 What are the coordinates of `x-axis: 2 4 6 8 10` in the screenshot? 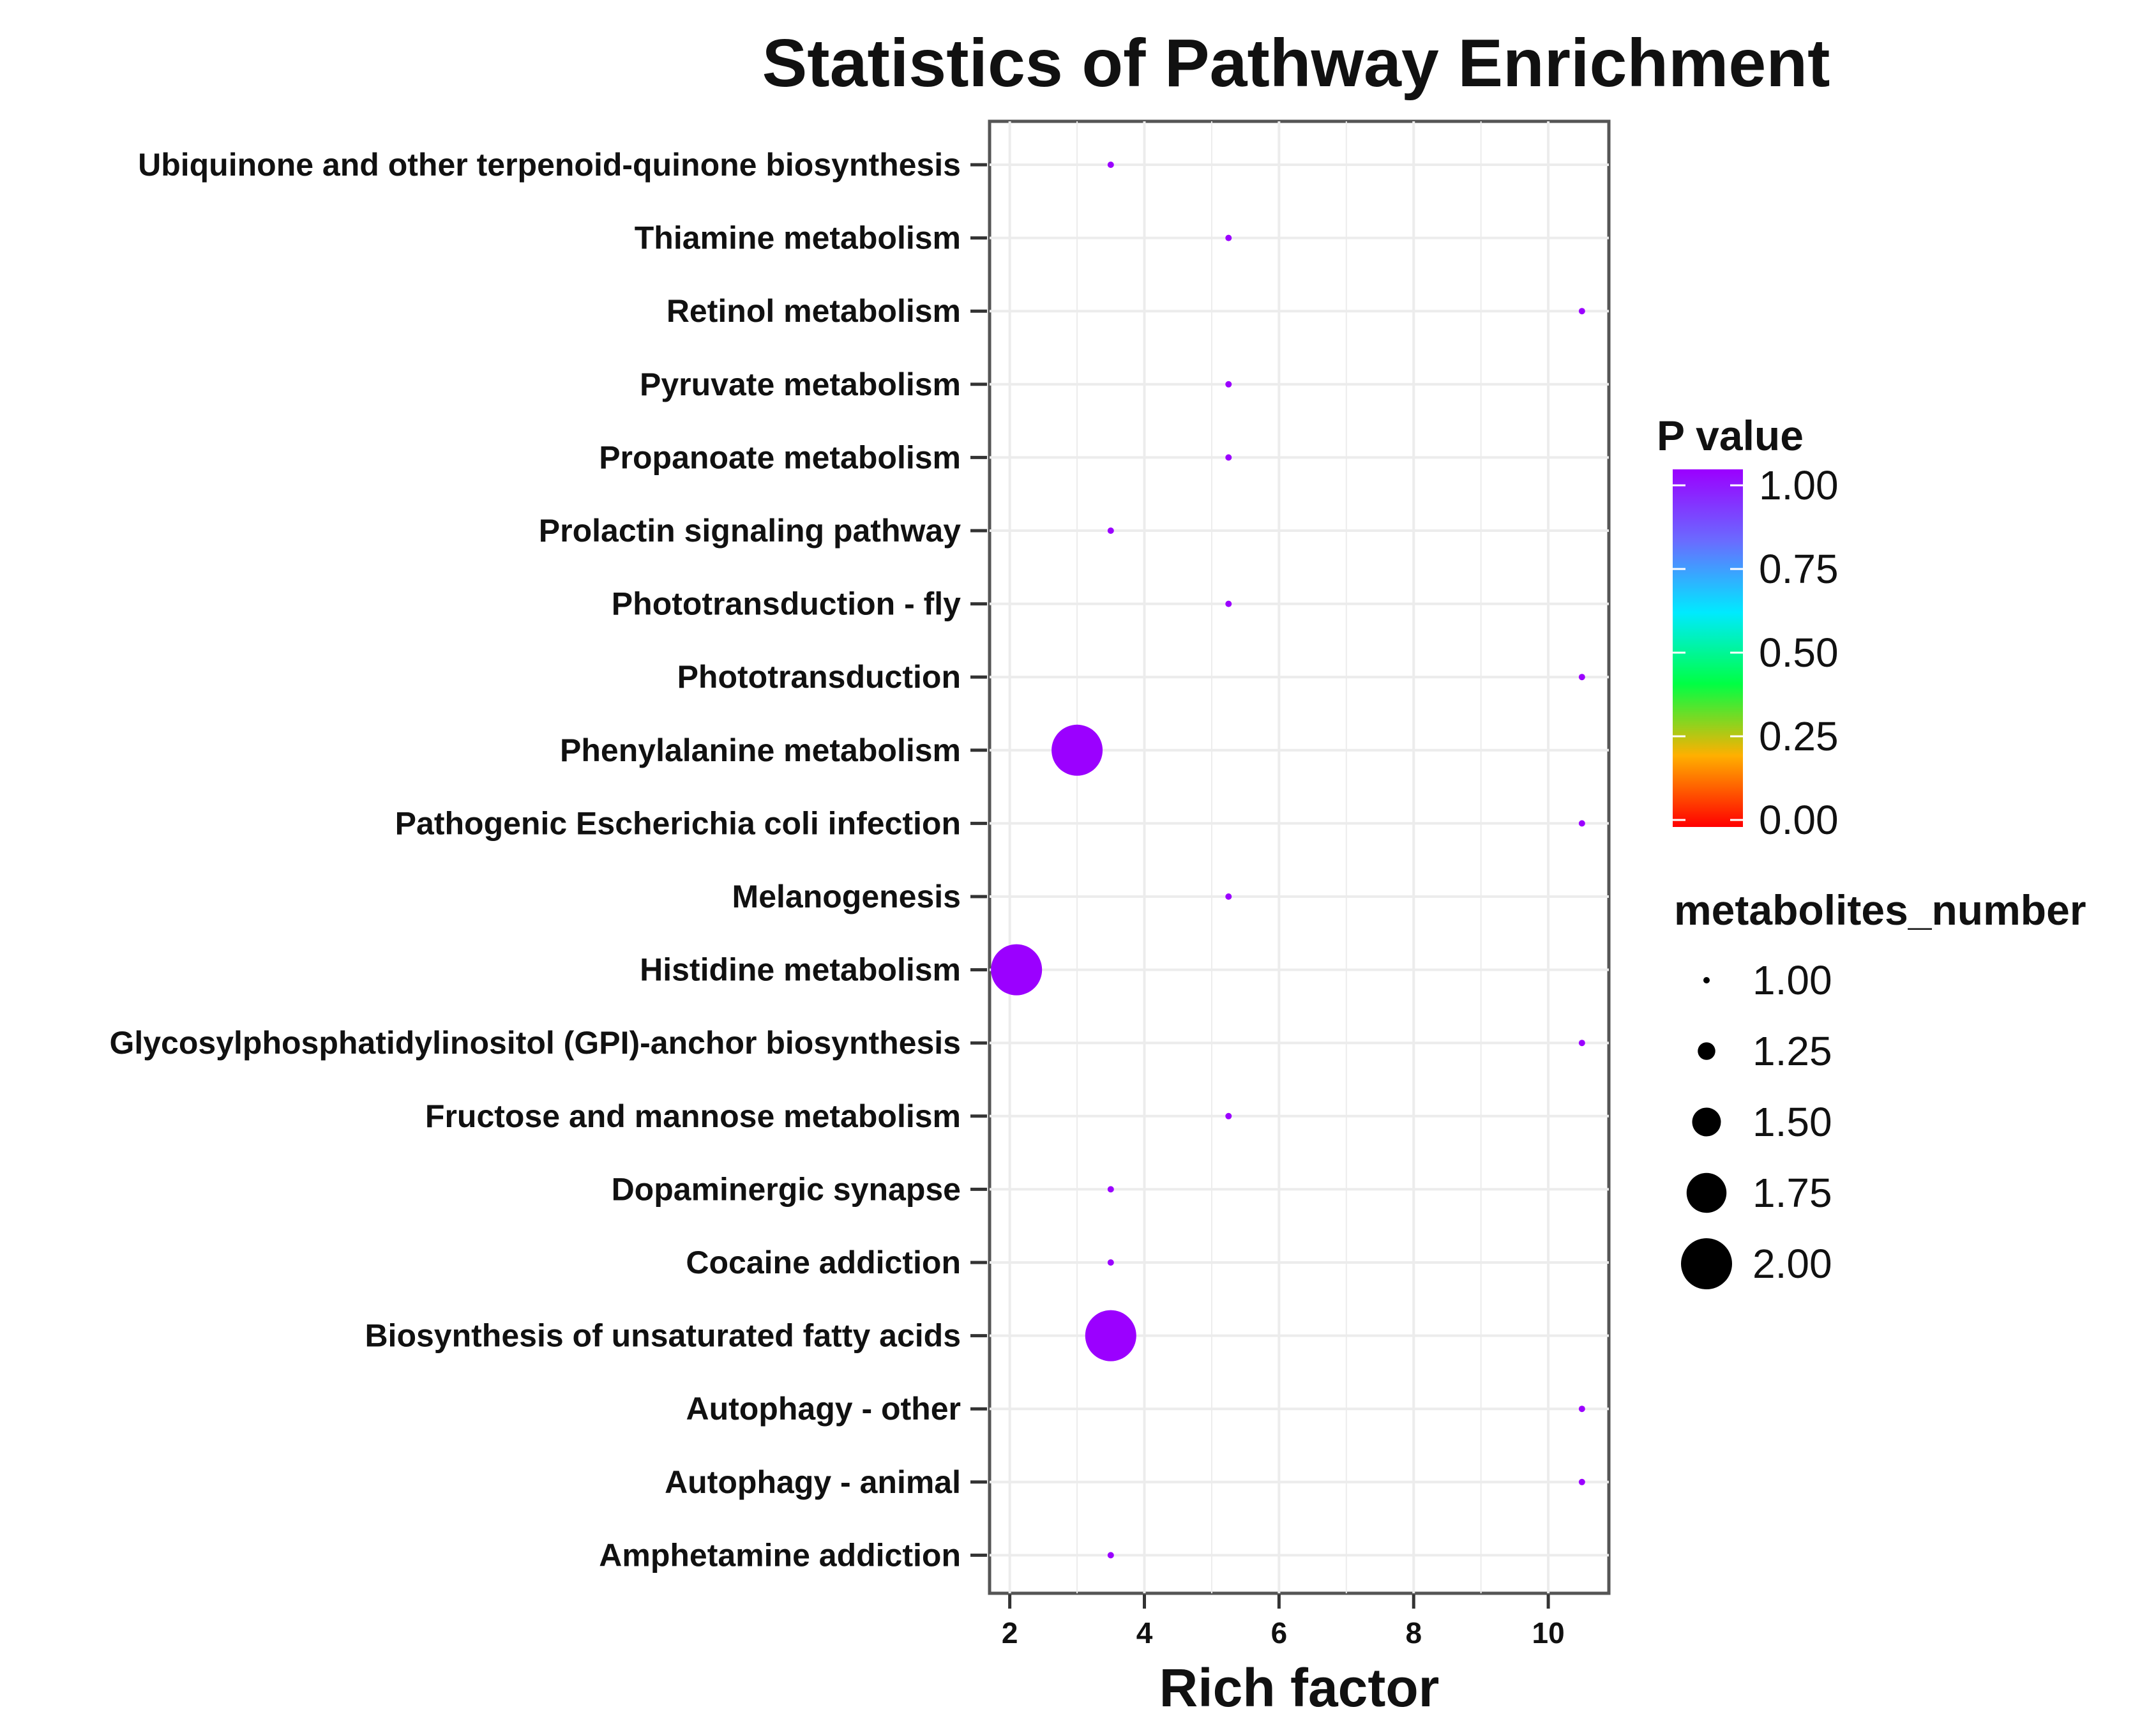 It's located at (1283, 1622).